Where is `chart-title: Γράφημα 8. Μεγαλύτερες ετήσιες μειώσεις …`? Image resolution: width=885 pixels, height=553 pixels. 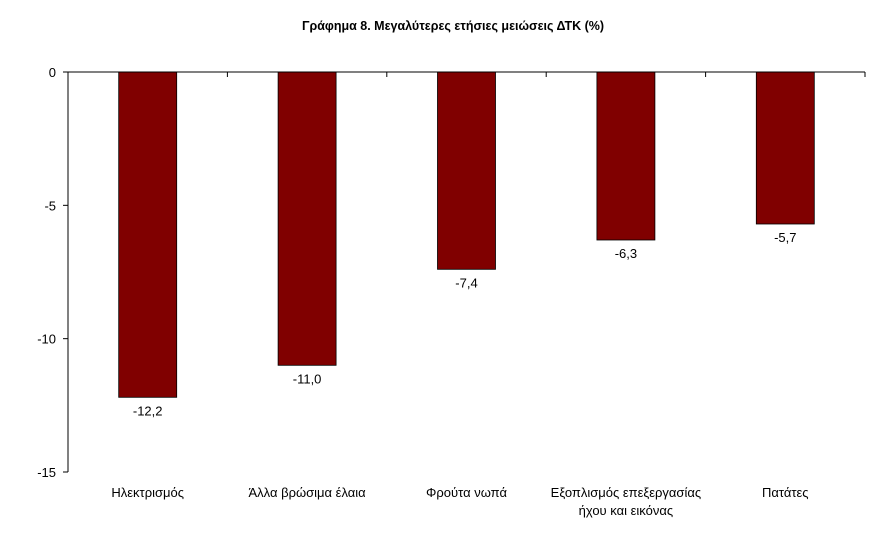
chart-title: Γράφημα 8. Μεγαλύτερες ετήσιες μειώσεις … is located at coordinates (453, 26).